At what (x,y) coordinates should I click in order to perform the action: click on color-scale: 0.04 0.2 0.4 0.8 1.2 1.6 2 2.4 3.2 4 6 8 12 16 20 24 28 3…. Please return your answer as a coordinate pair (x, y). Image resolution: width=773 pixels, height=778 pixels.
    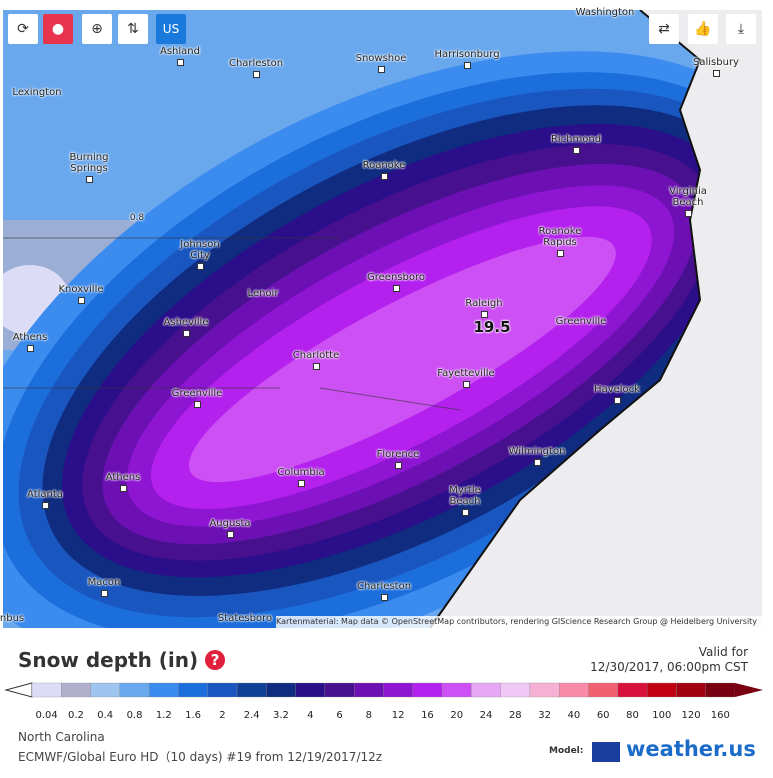
    Looking at the image, I should click on (383, 701).